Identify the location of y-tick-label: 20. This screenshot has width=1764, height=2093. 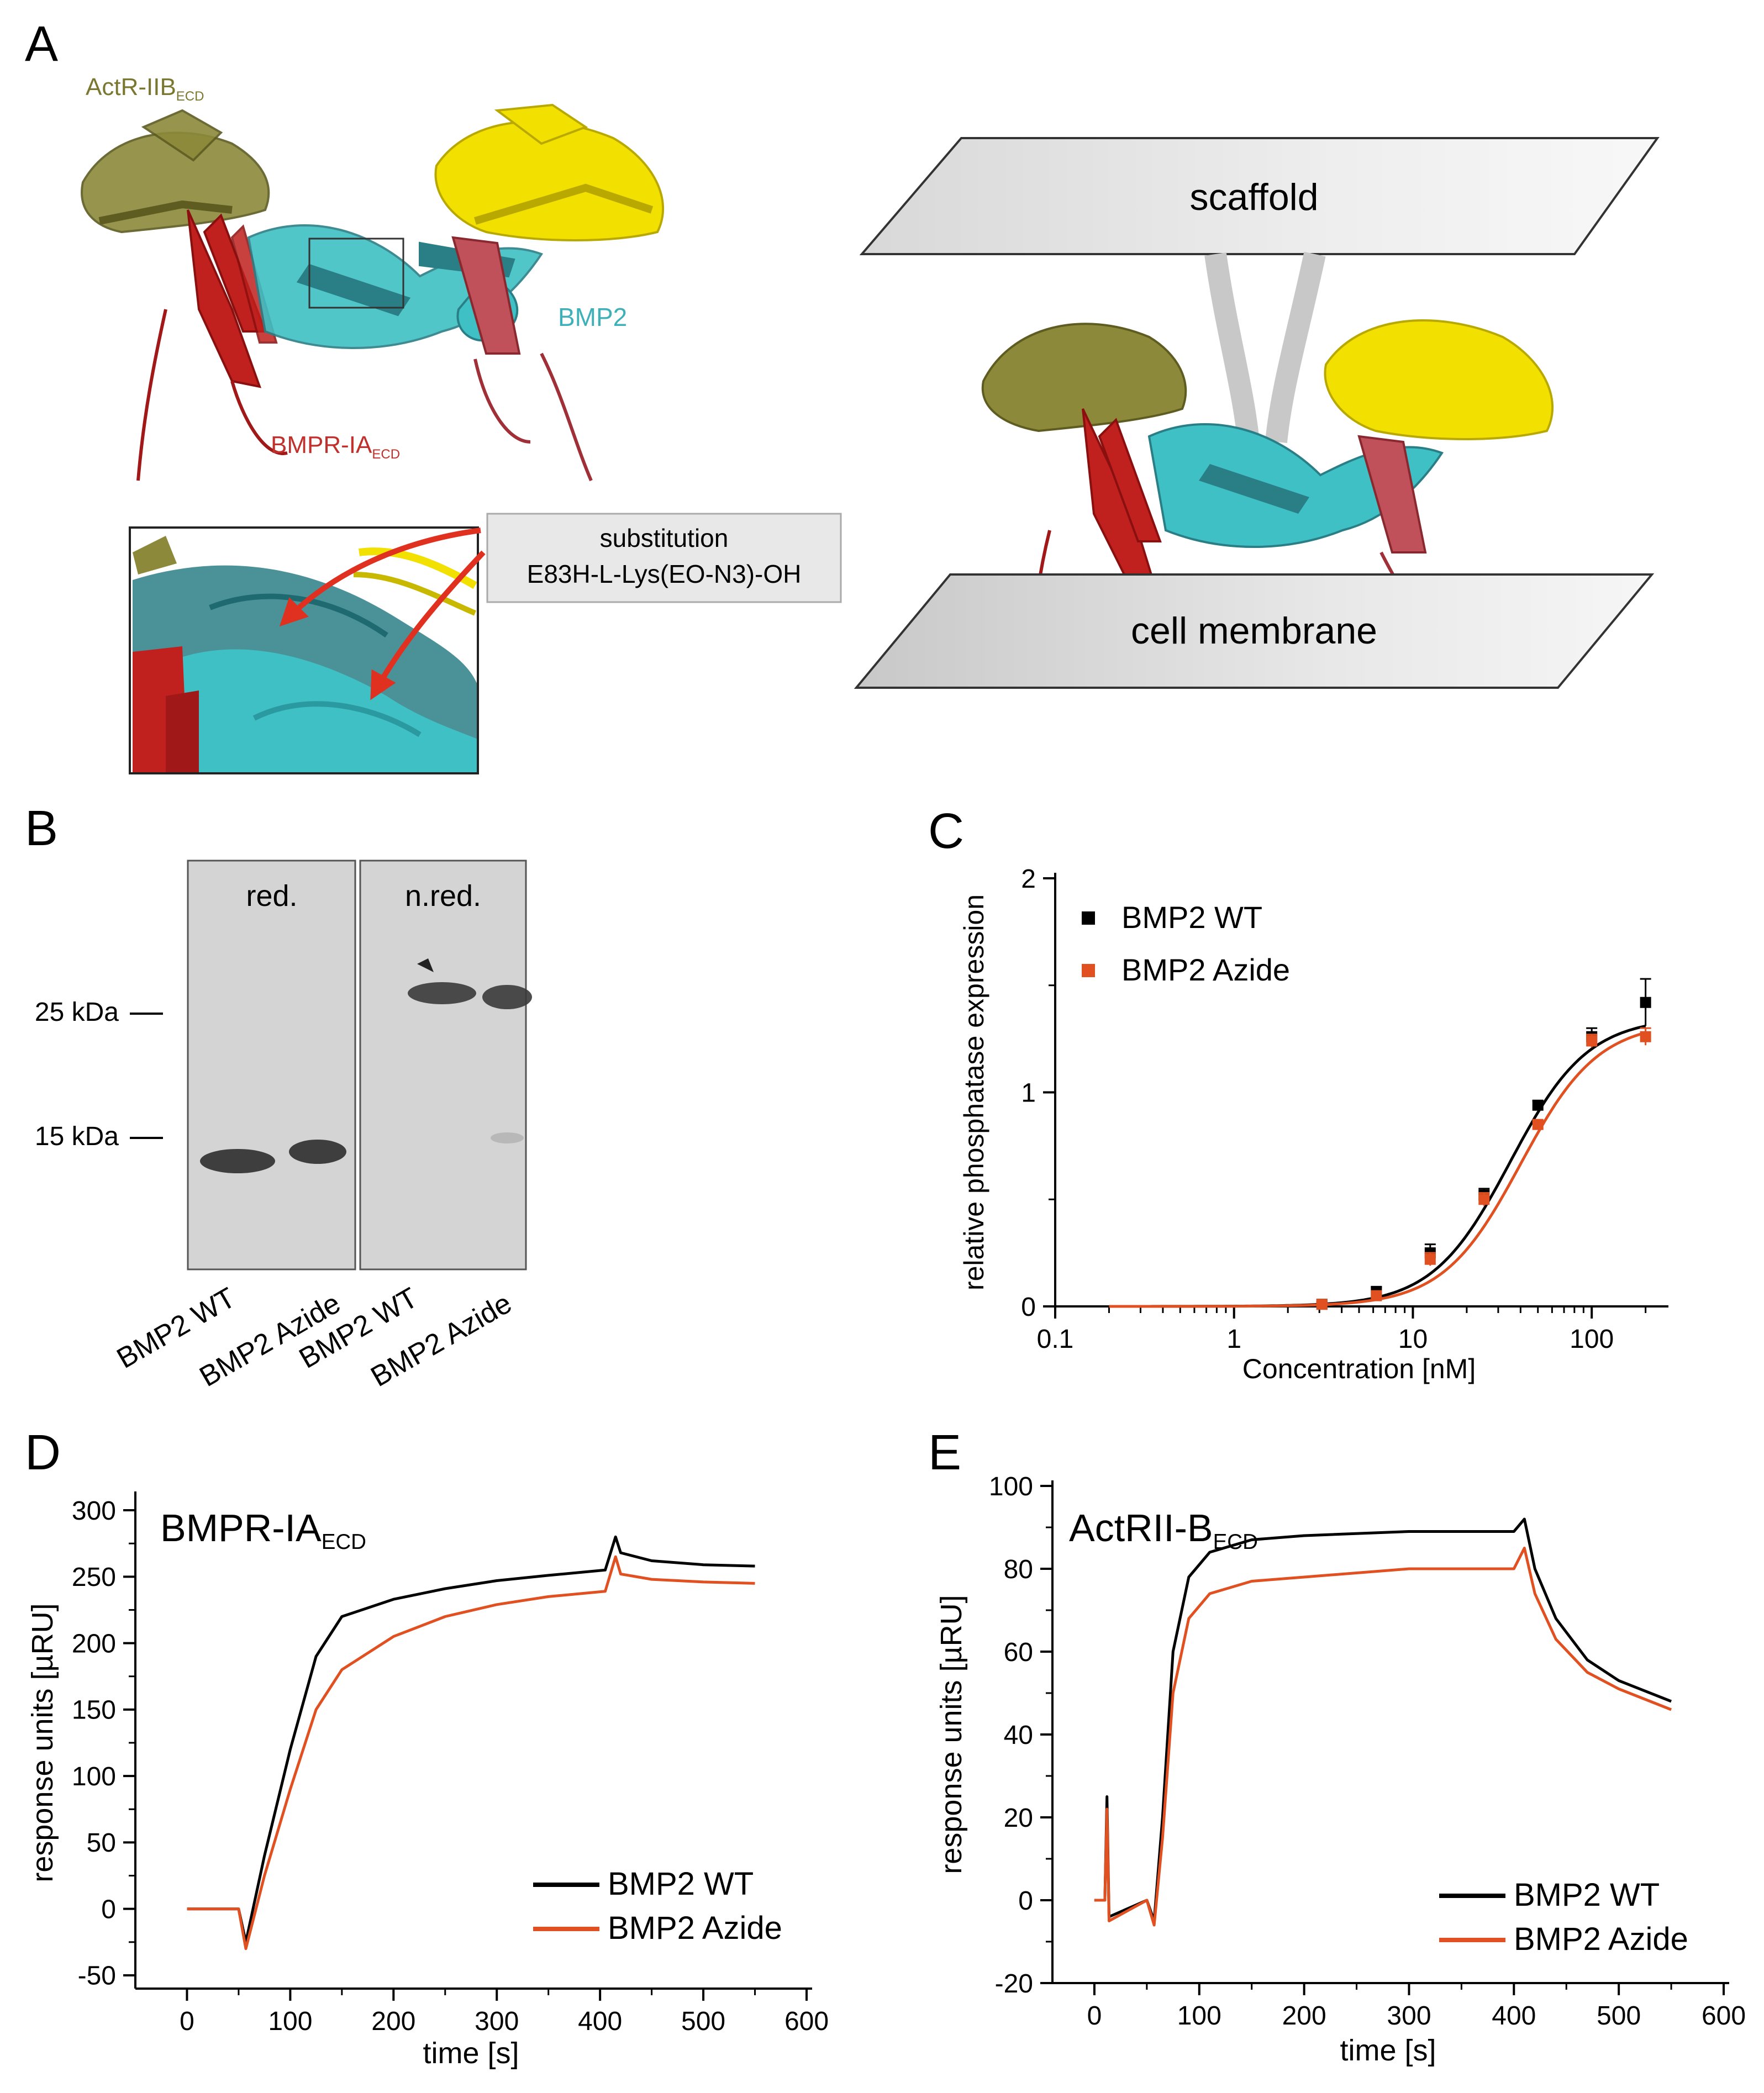
(1018, 1818).